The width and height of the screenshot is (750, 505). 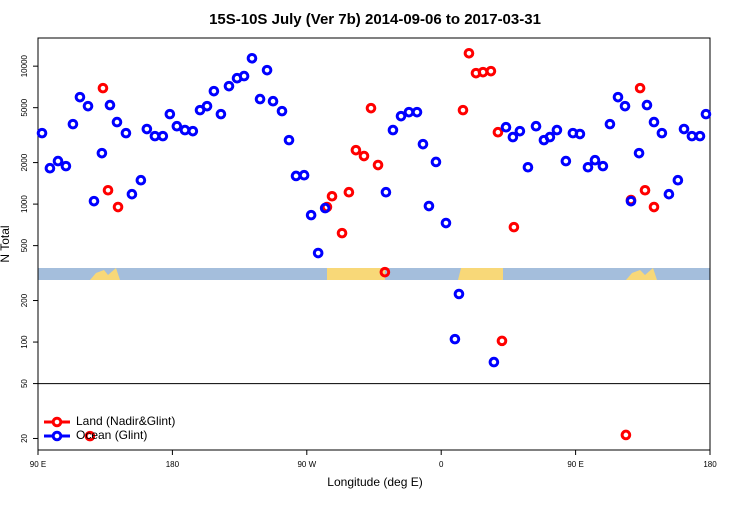 What do you see at coordinates (173, 464) in the screenshot?
I see `x-tick-label: 180` at bounding box center [173, 464].